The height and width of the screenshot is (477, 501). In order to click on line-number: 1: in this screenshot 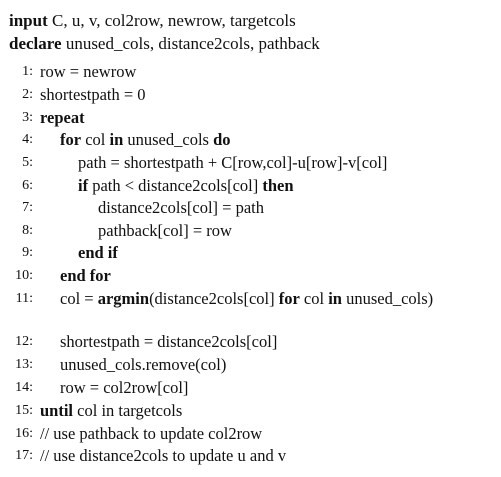, I will do `click(27, 71)`.